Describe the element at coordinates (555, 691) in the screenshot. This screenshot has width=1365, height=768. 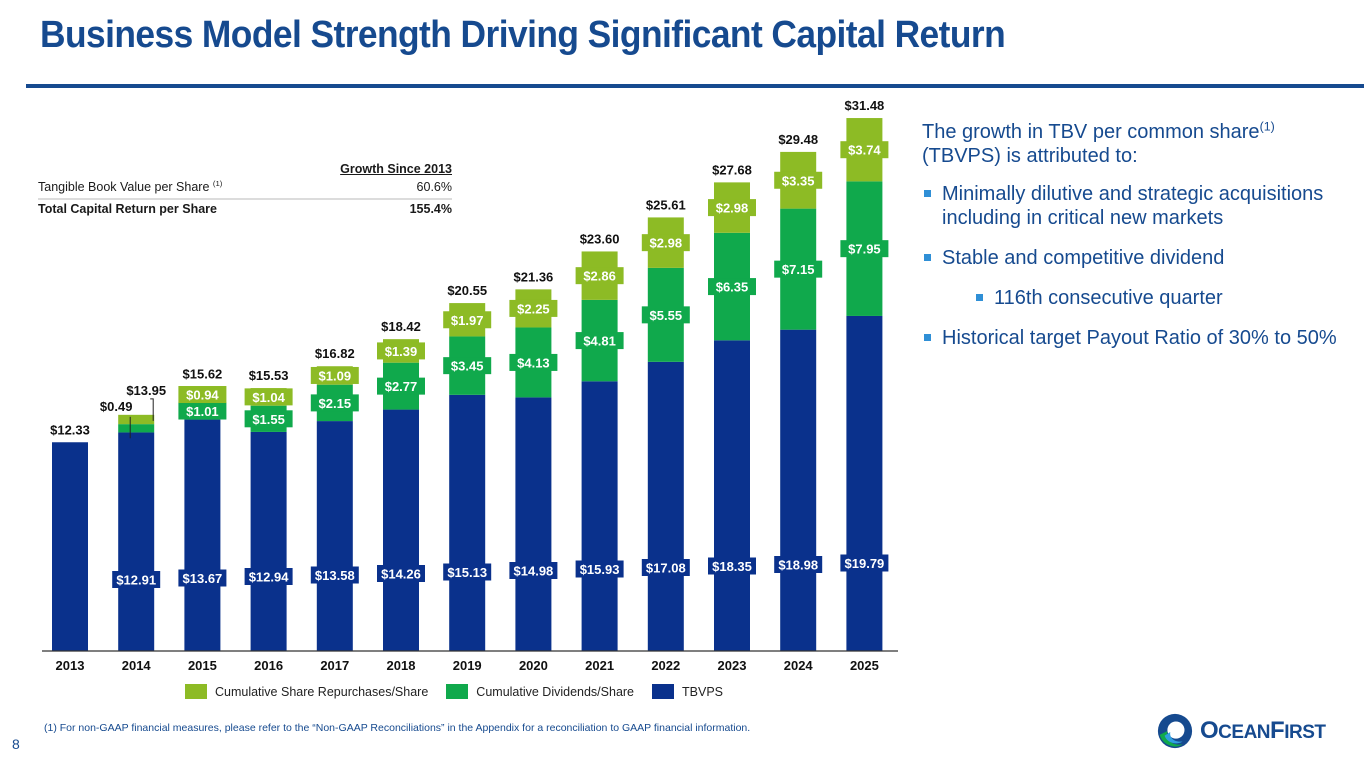
I see `legend-label: Cumulative Dividends/Share` at that location.